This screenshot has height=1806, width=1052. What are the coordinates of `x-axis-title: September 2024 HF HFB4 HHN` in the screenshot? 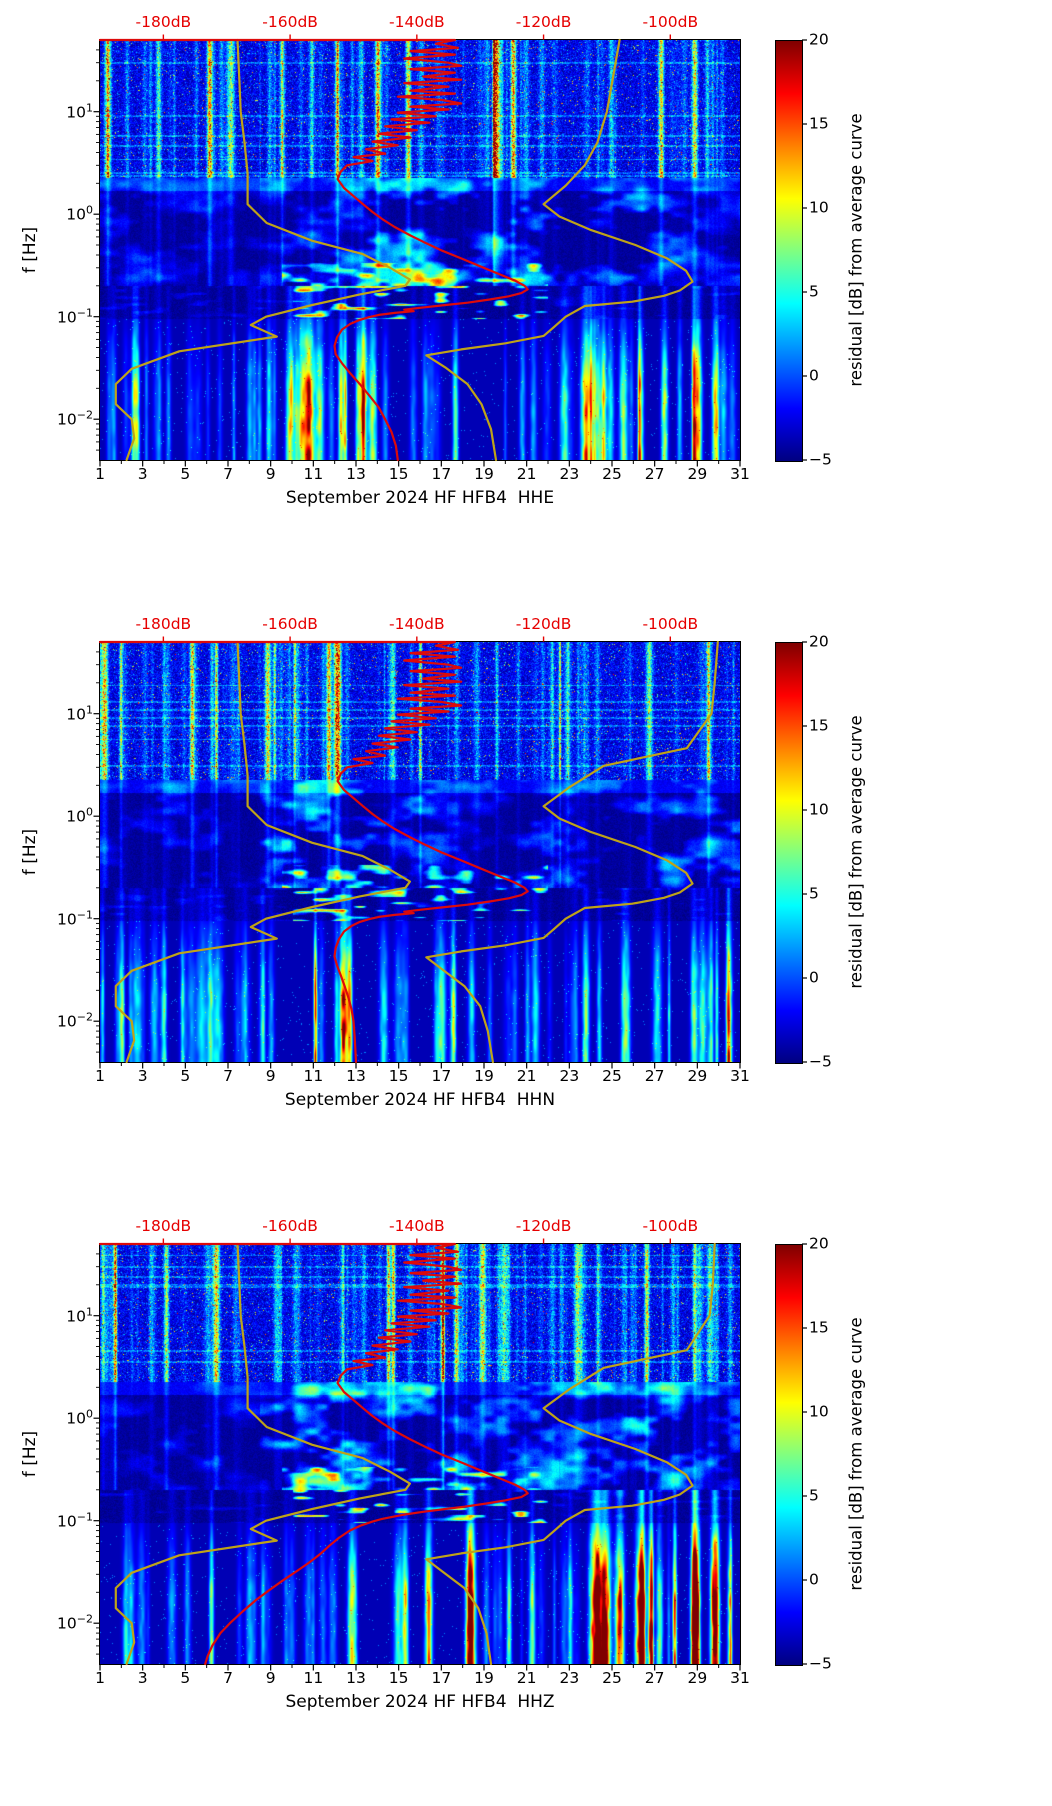 It's located at (420, 1100).